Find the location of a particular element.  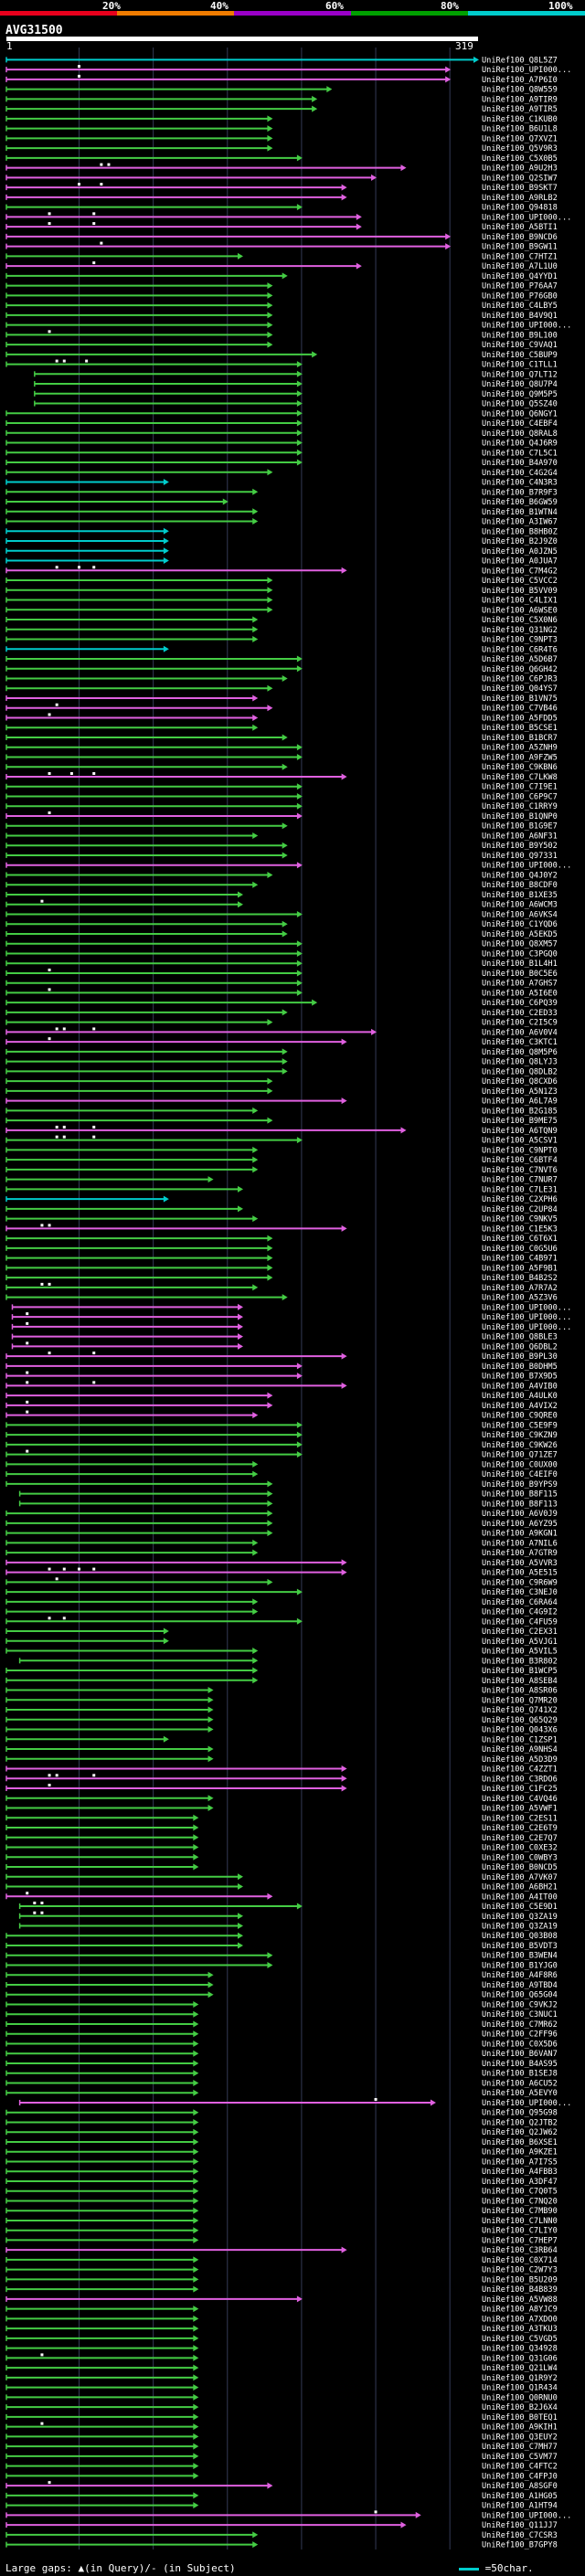

hit-label: UniRef100_P76GB0 is located at coordinates (520, 296).